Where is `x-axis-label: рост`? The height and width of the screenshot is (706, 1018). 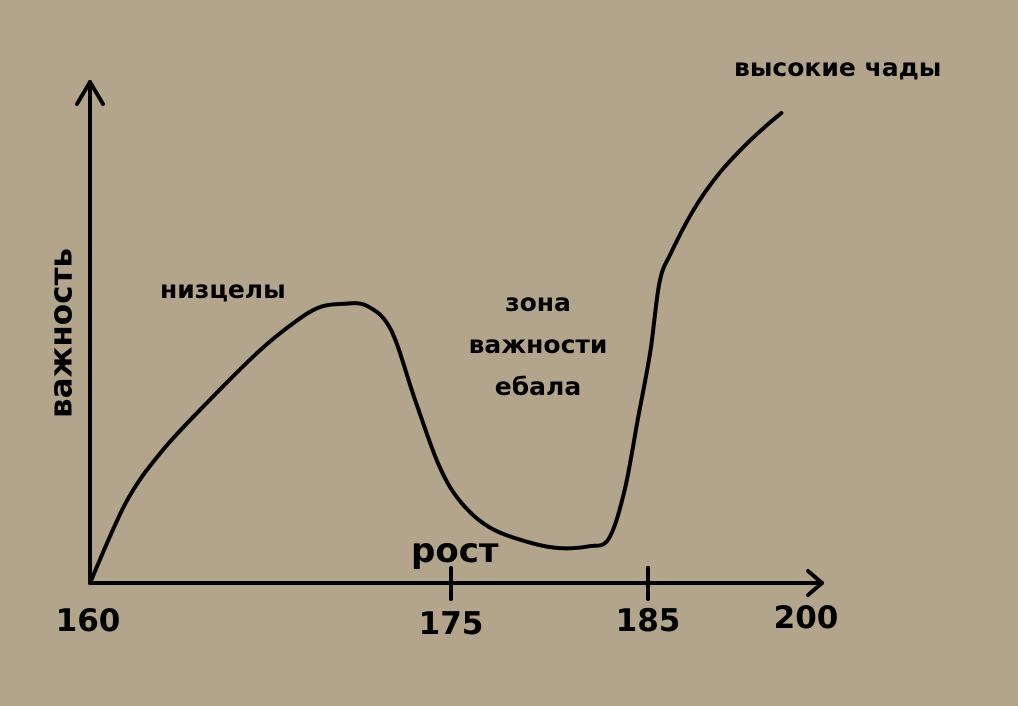 x-axis-label: рост is located at coordinates (455, 551).